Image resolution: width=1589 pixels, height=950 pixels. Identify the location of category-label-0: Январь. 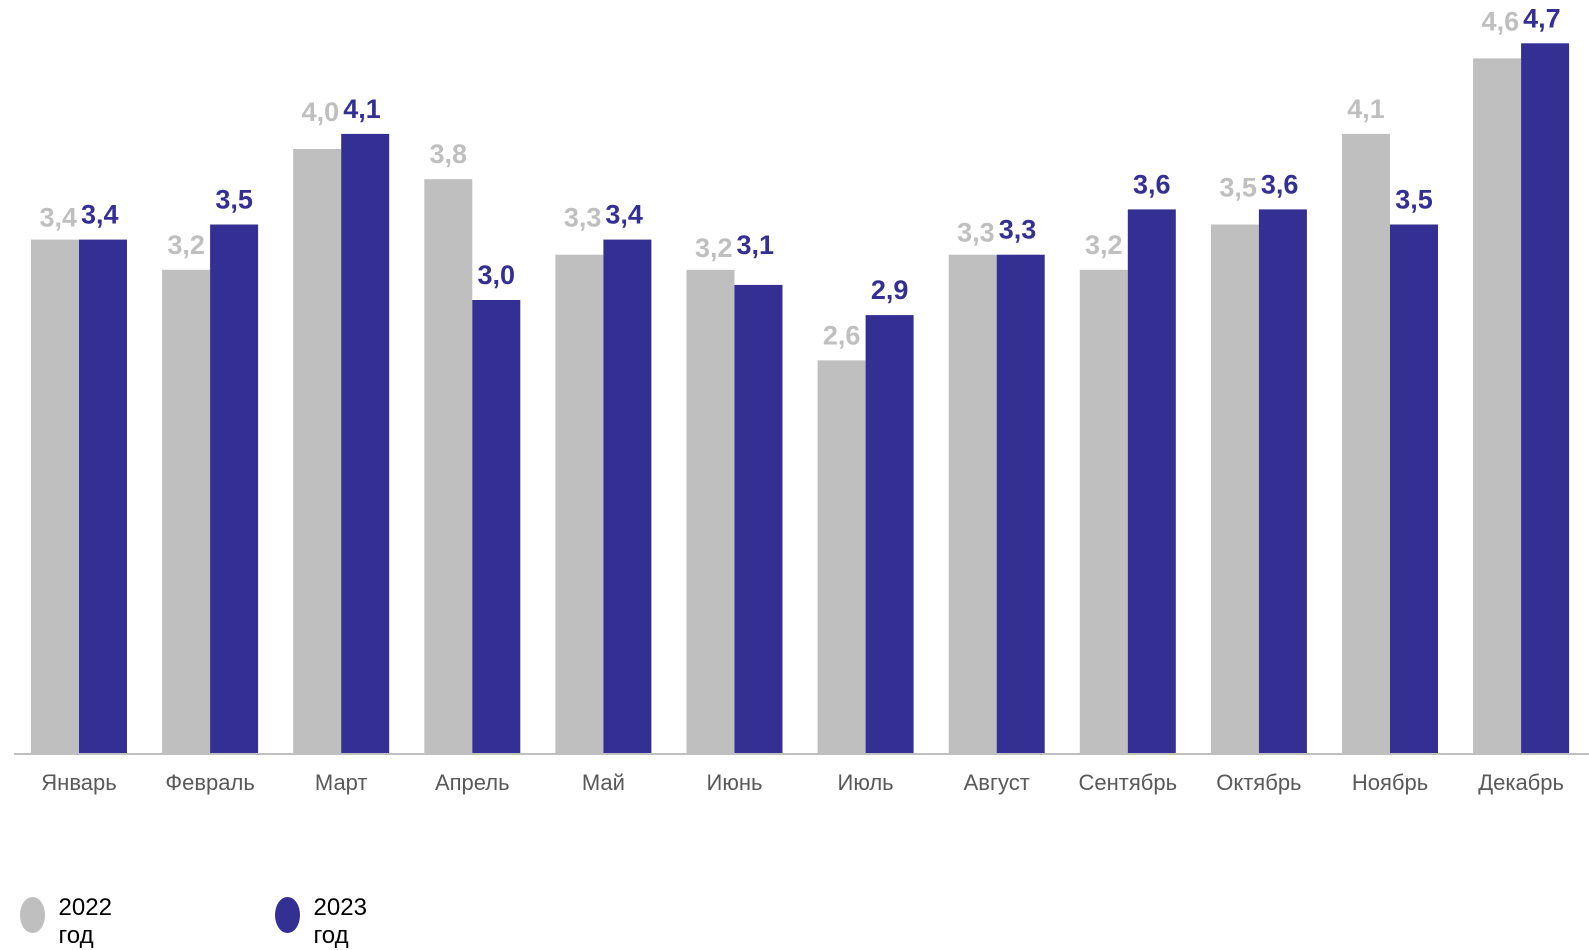
(78, 782).